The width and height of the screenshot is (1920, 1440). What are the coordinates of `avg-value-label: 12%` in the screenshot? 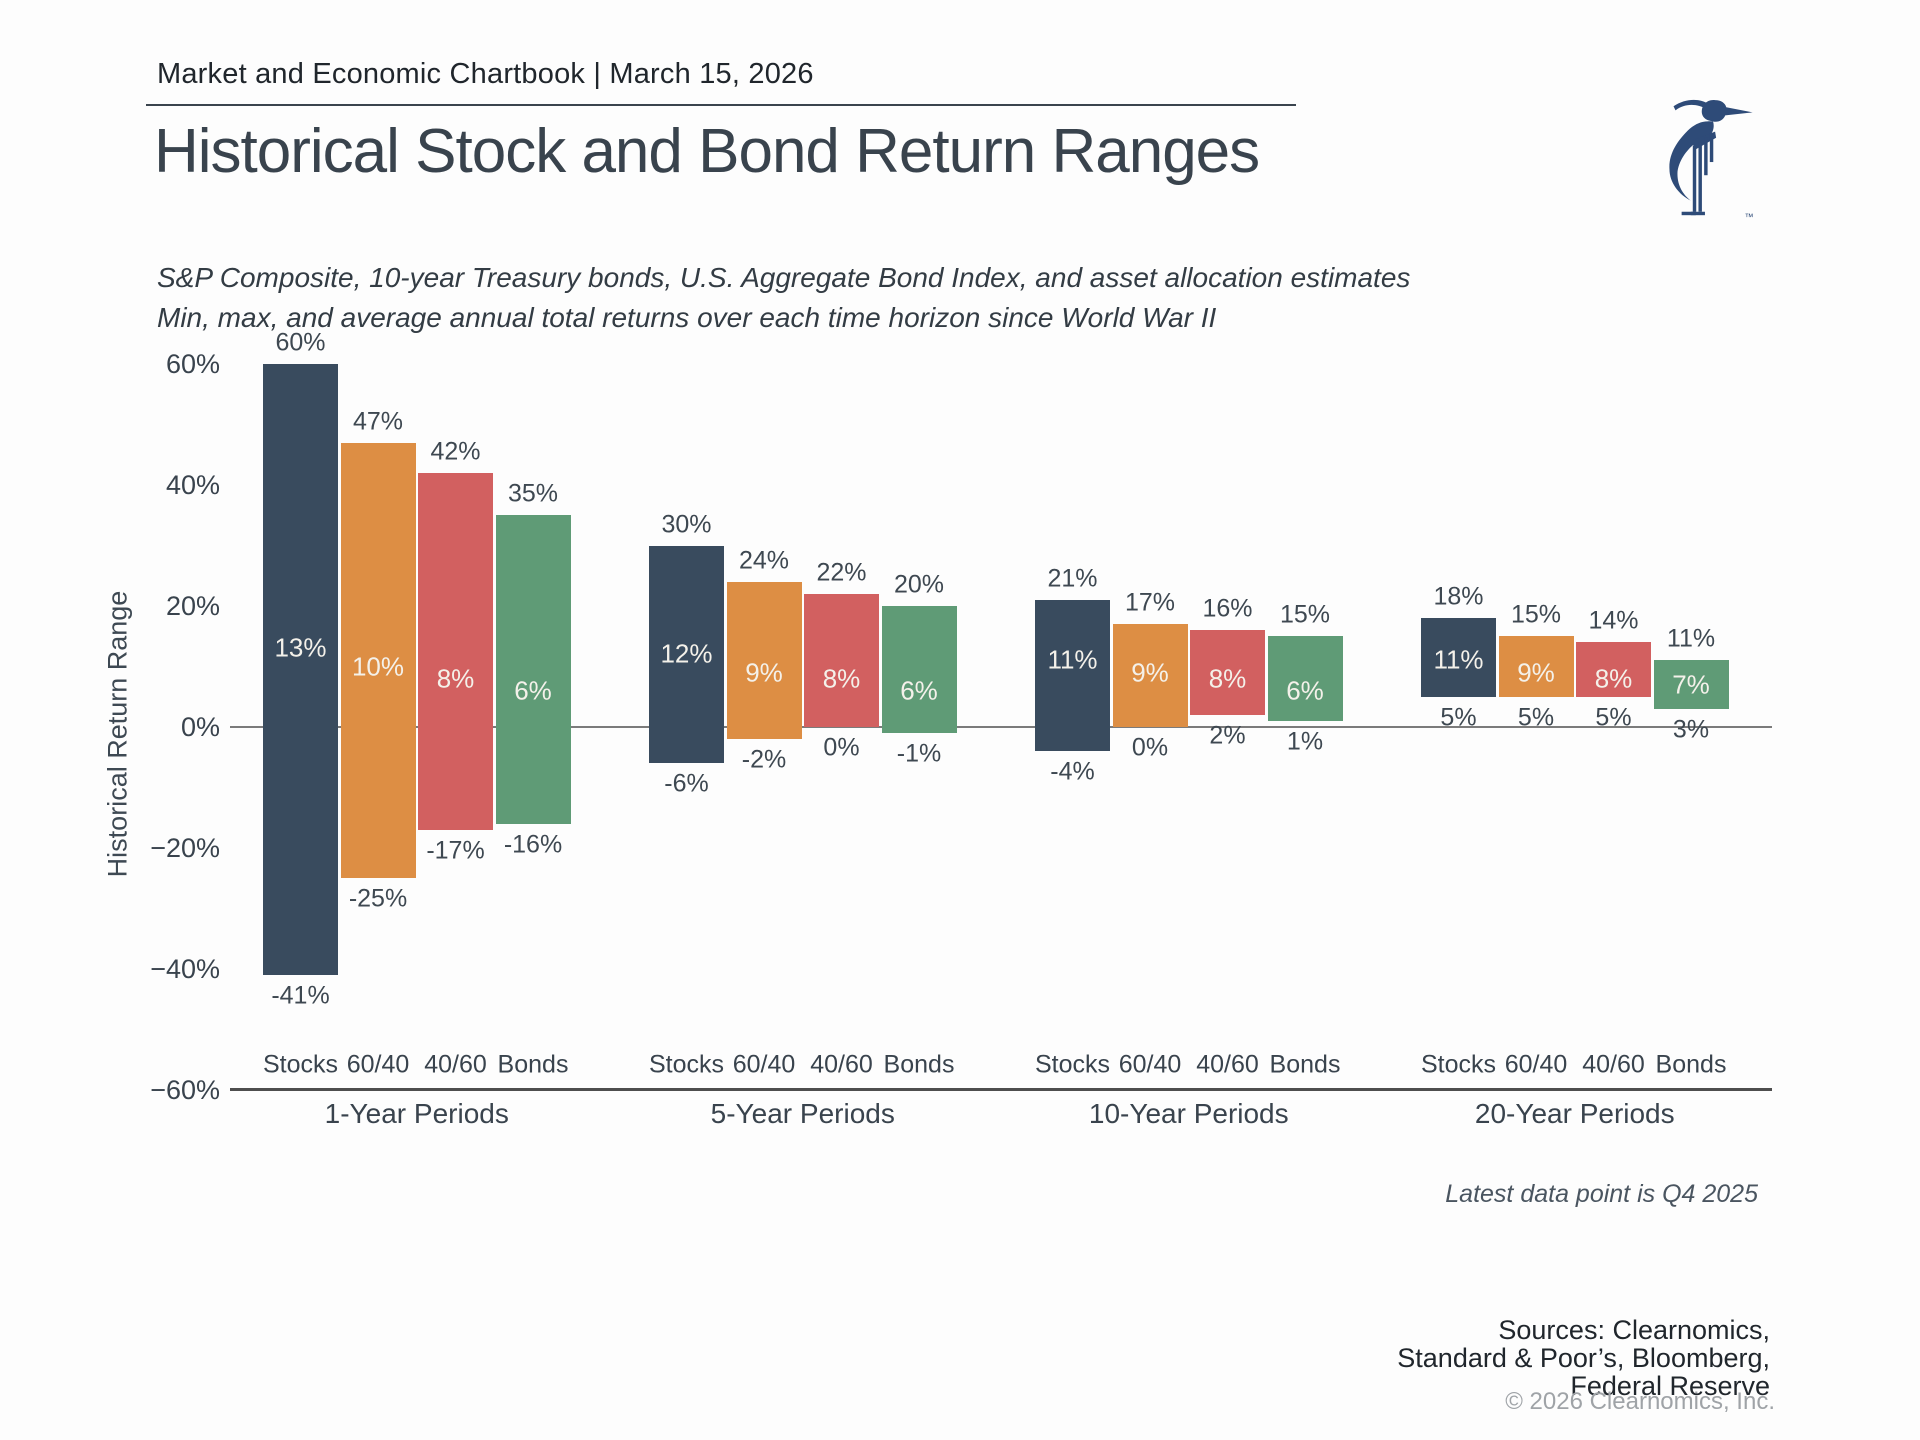 It's located at (686, 653).